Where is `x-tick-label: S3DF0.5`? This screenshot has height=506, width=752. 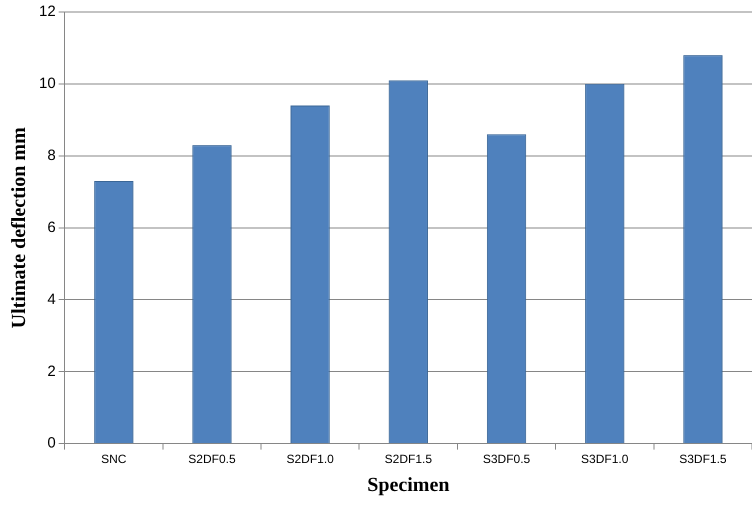
x-tick-label: S3DF0.5 is located at coordinates (506, 459).